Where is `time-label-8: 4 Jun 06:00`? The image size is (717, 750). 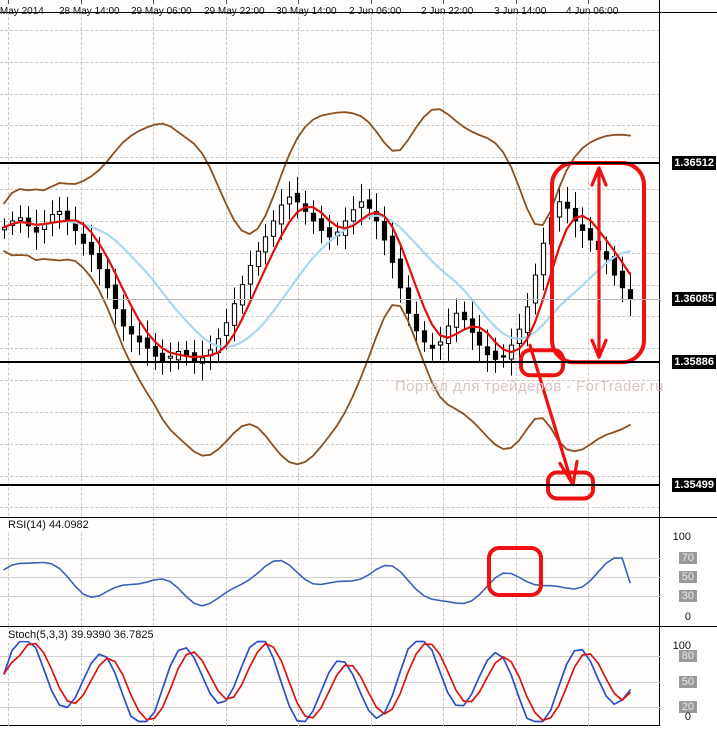
time-label-8: 4 Jun 06:00 is located at coordinates (592, 11).